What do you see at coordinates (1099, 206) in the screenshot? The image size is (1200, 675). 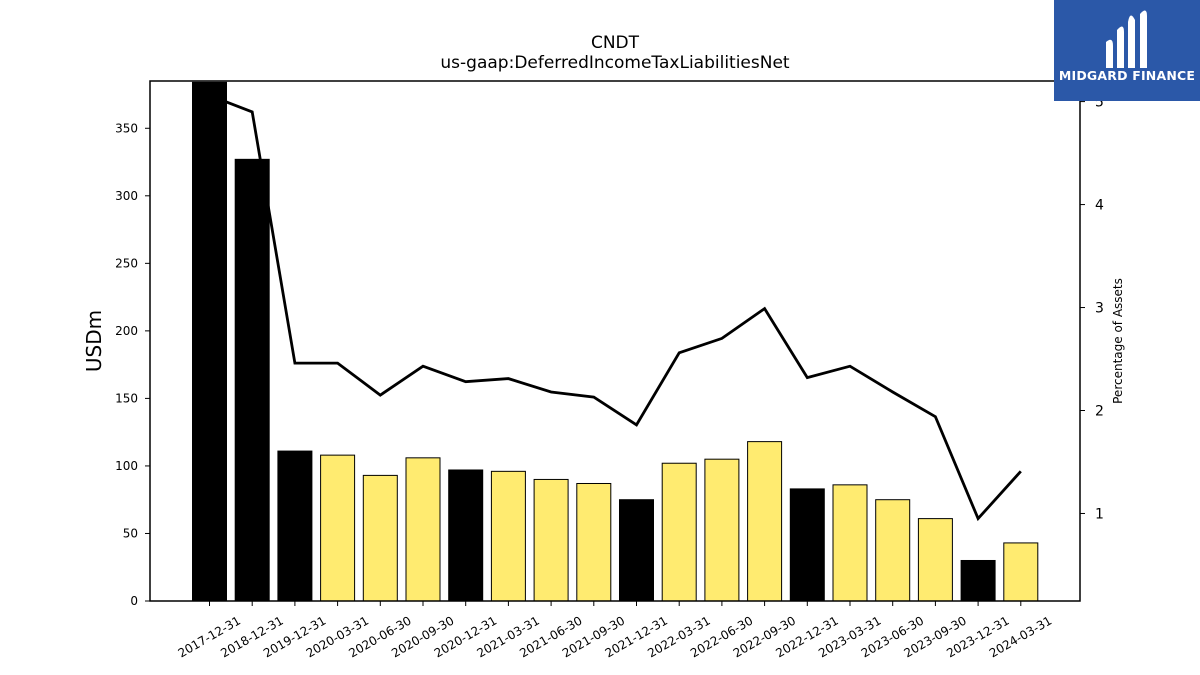 I see `right-tick-label: 4` at bounding box center [1099, 206].